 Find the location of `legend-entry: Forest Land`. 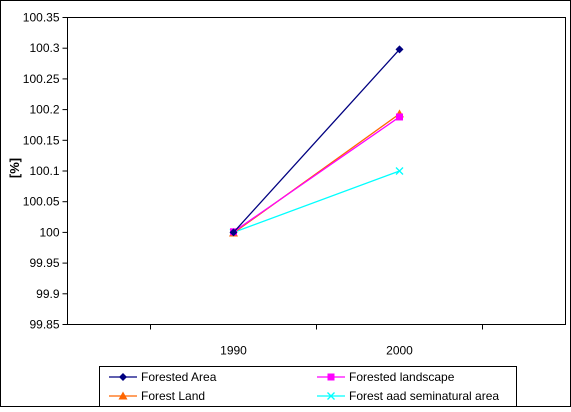

legend-entry: Forest Land is located at coordinates (157, 396).